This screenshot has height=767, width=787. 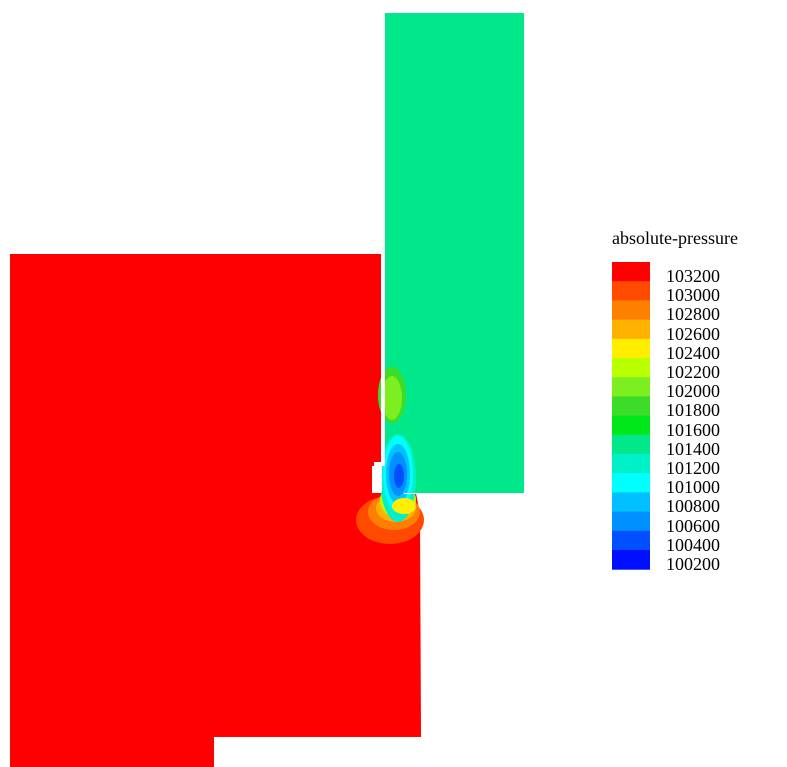 What do you see at coordinates (693, 372) in the screenshot?
I see `legend-label: 102200` at bounding box center [693, 372].